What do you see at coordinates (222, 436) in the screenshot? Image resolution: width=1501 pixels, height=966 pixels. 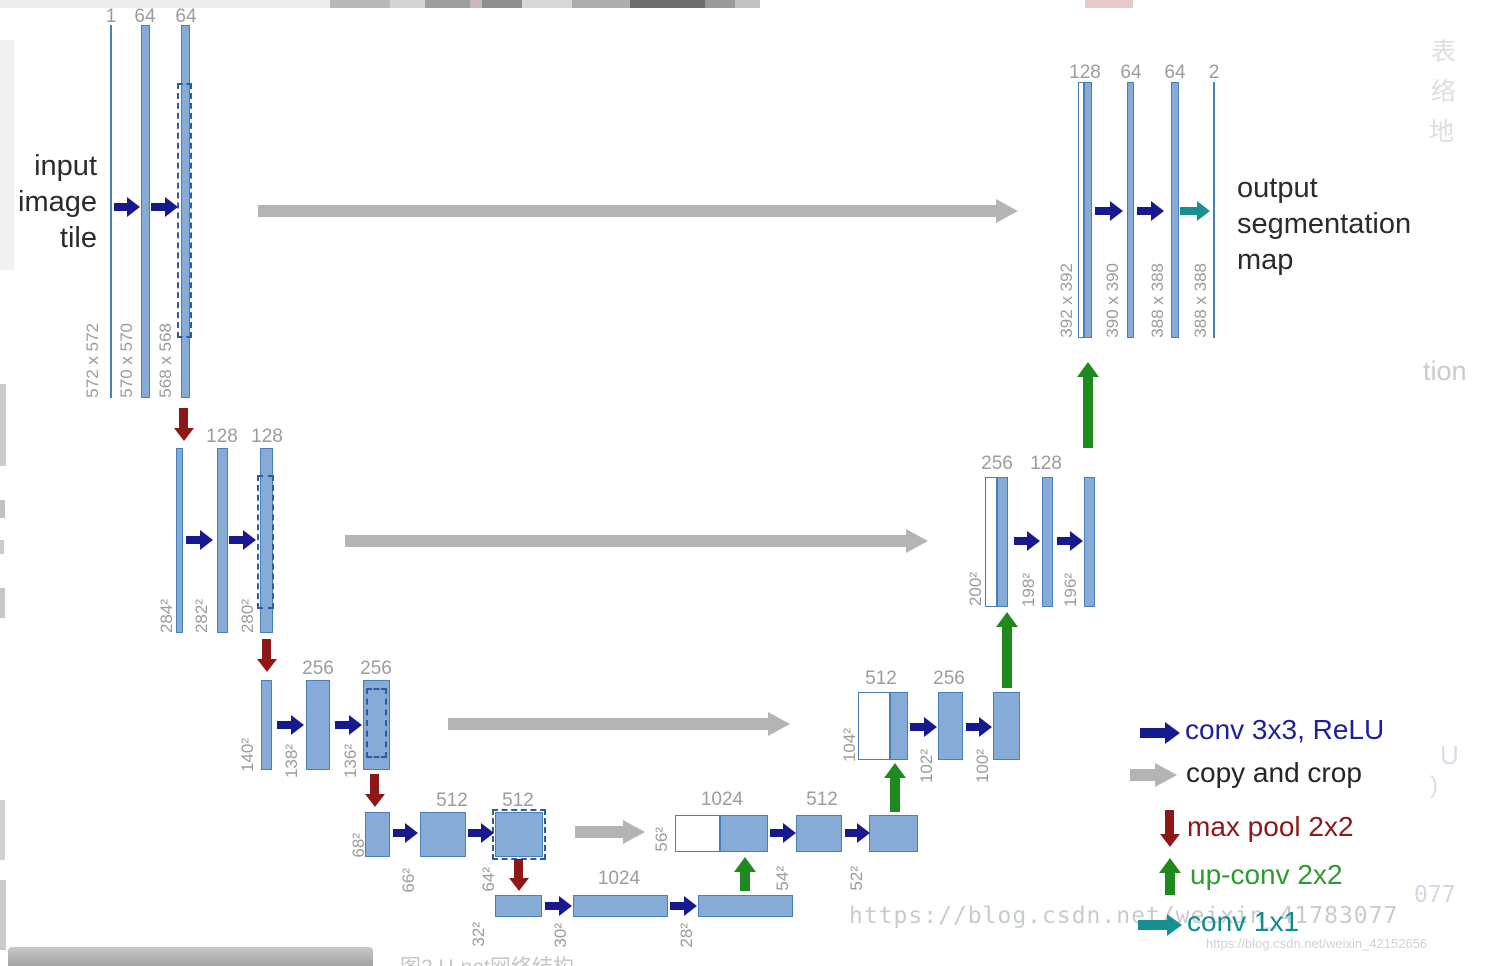 I see `channel-label: 128` at bounding box center [222, 436].